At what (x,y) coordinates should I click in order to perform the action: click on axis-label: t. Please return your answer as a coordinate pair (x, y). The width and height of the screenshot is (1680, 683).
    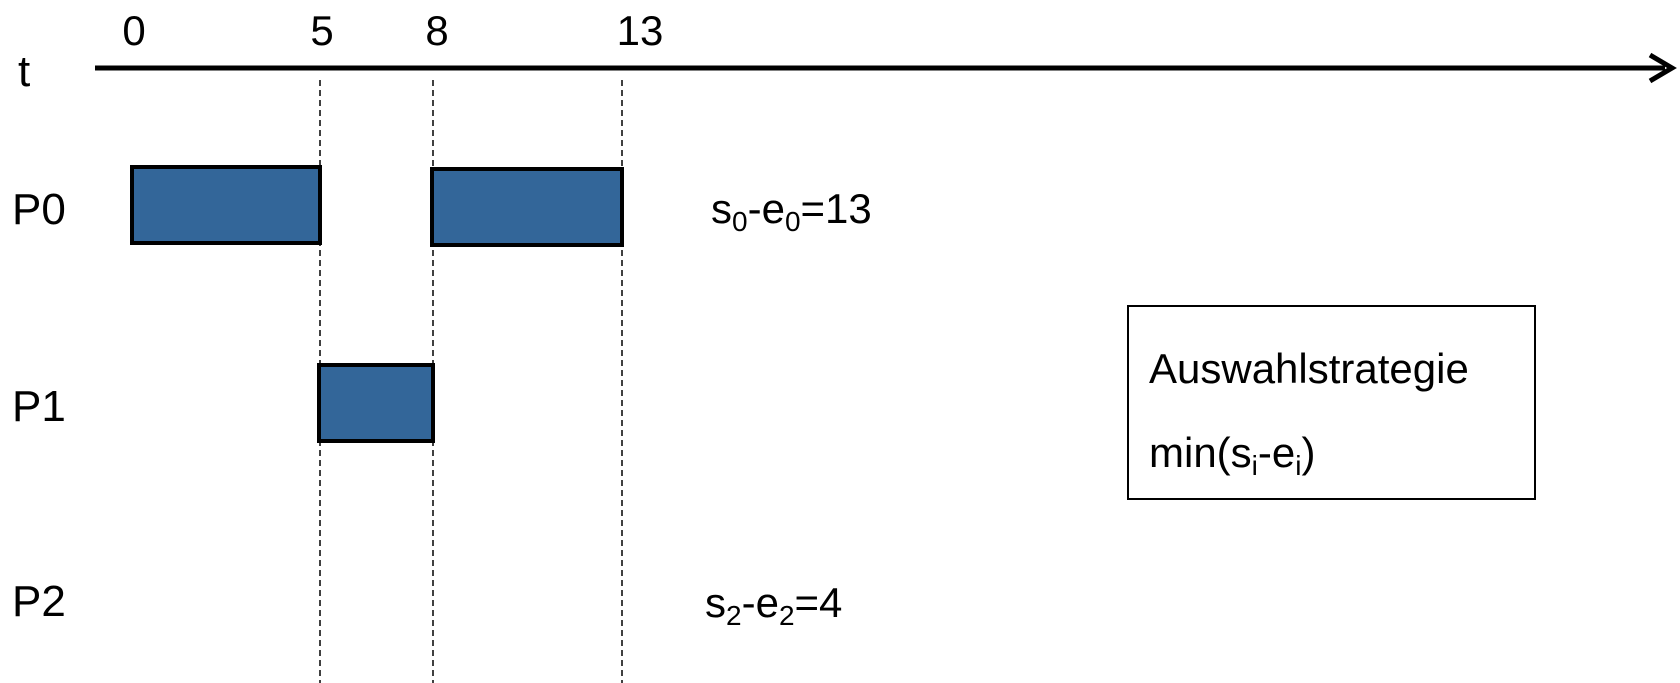
    Looking at the image, I should click on (24, 71).